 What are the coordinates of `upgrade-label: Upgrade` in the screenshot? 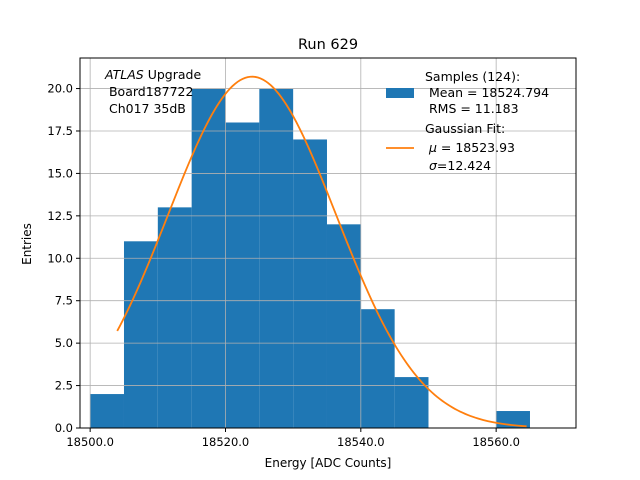 It's located at (173, 74).